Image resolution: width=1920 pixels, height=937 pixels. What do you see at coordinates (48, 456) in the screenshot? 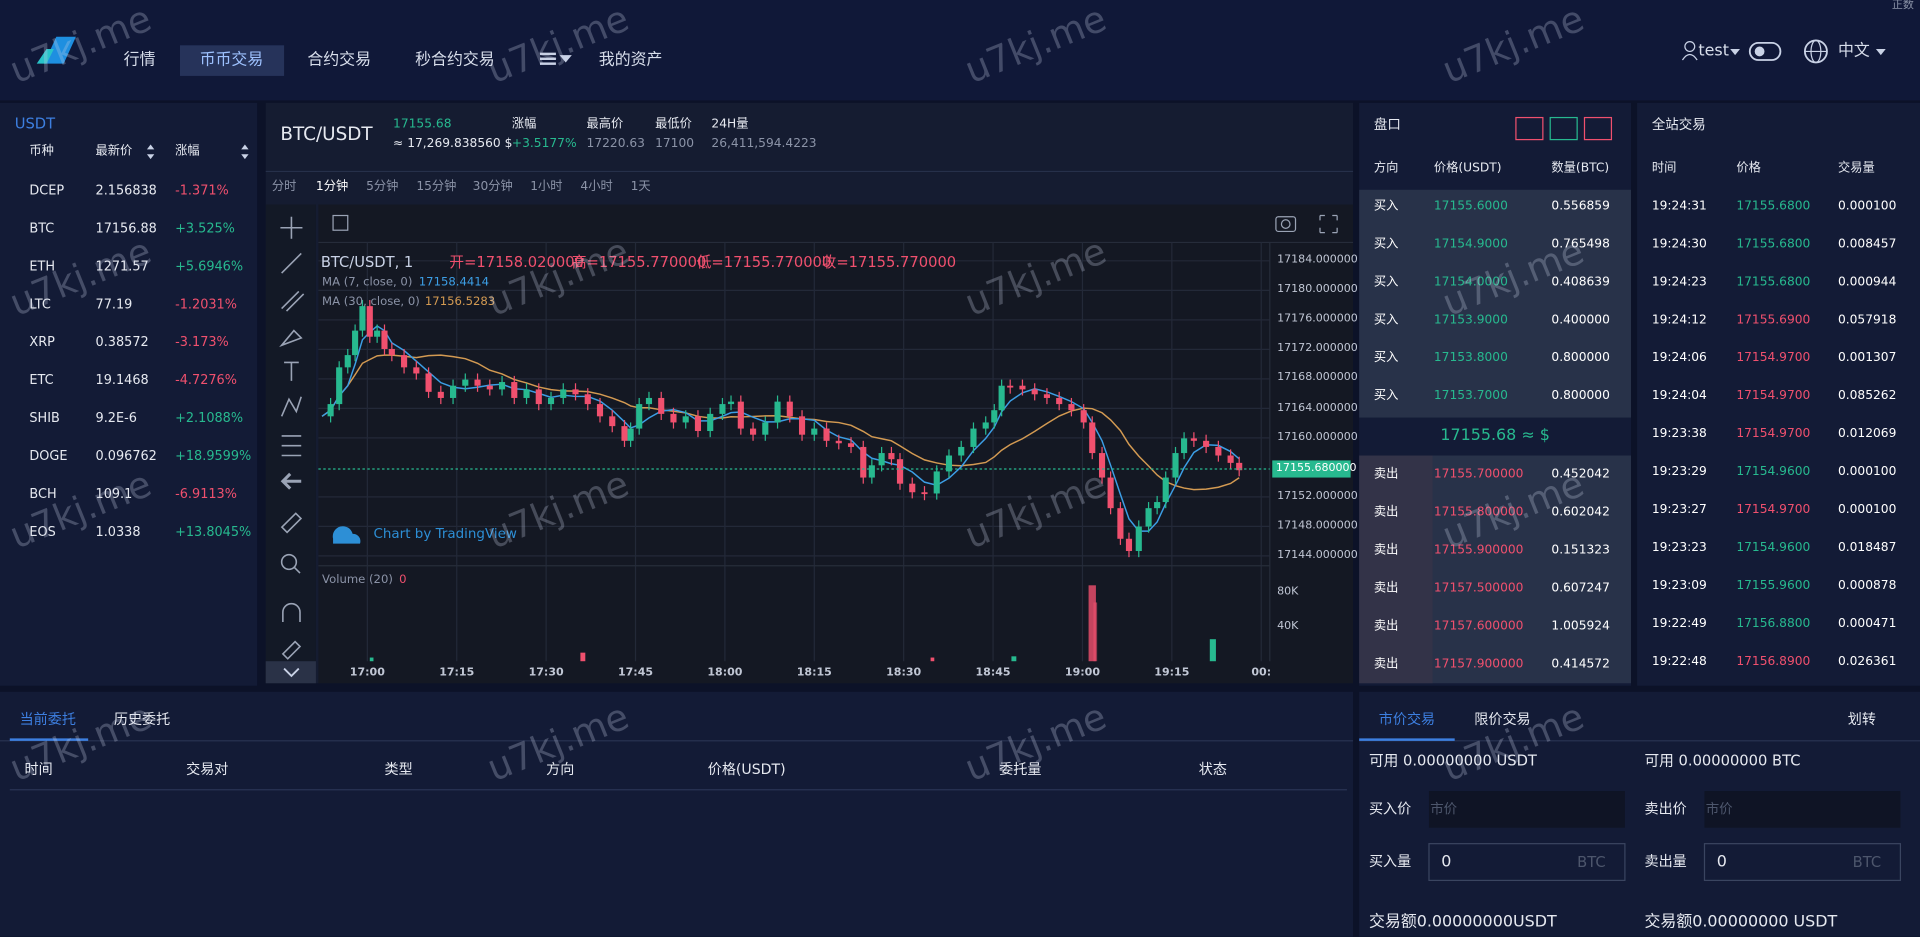
I see `market-symbol: DOGE` at bounding box center [48, 456].